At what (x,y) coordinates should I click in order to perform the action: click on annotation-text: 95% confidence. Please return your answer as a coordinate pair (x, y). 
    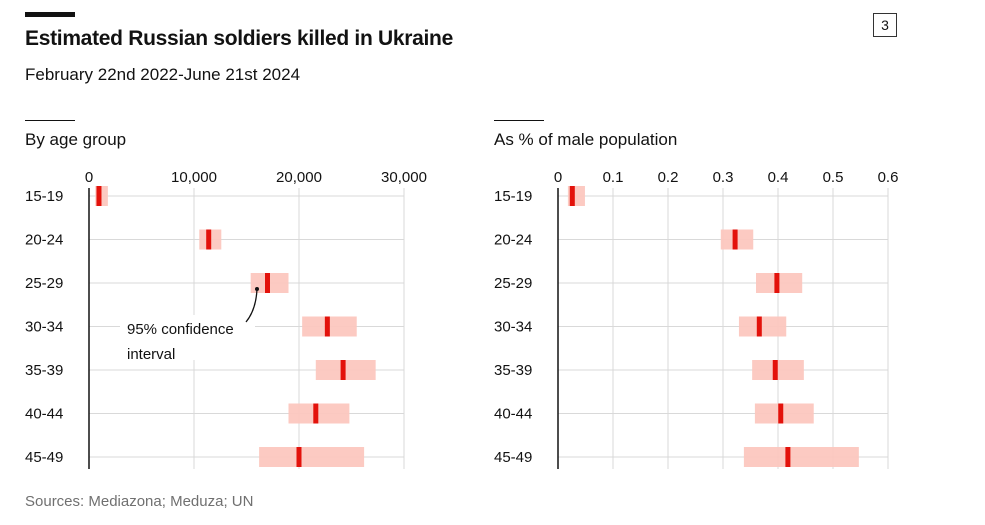
    Looking at the image, I should click on (180, 329).